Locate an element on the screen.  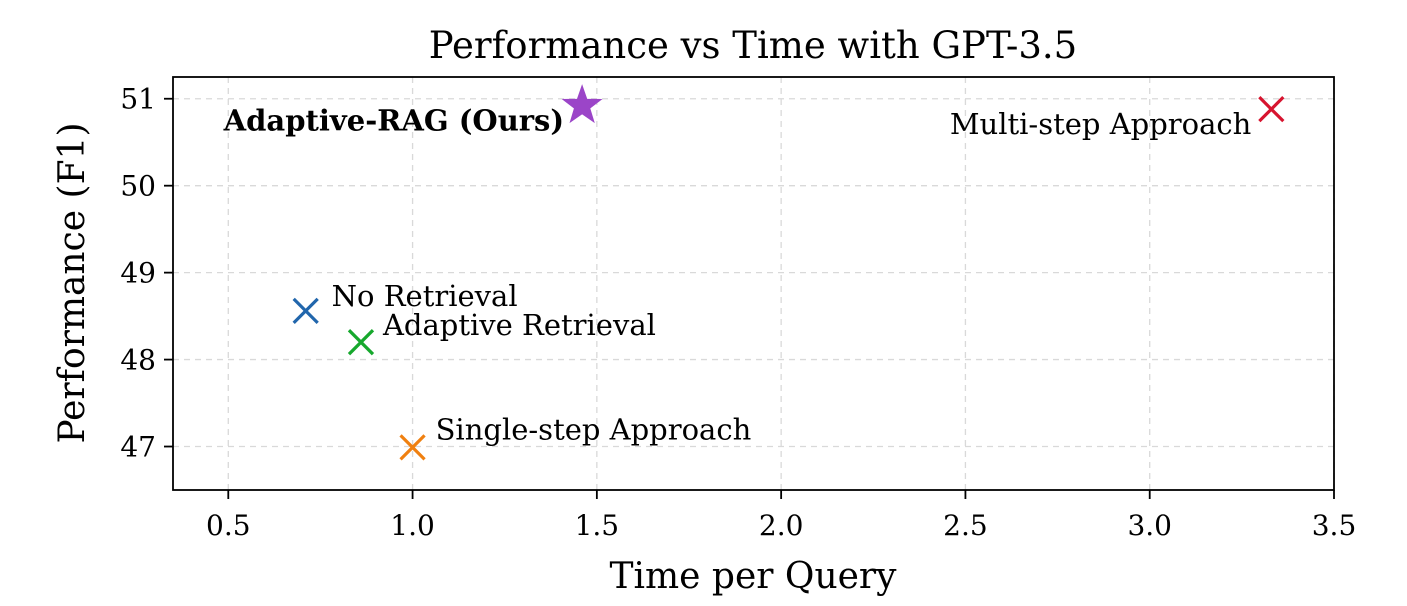
point-label: No Retrieval is located at coordinates (425, 296).